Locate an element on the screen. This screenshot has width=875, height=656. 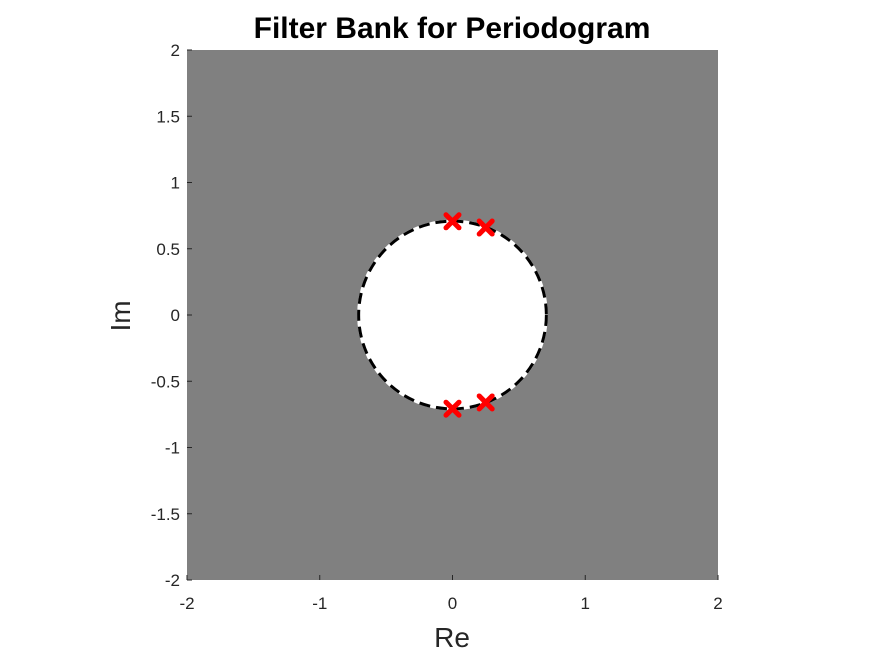
y-tick-label: 1 is located at coordinates (175, 183).